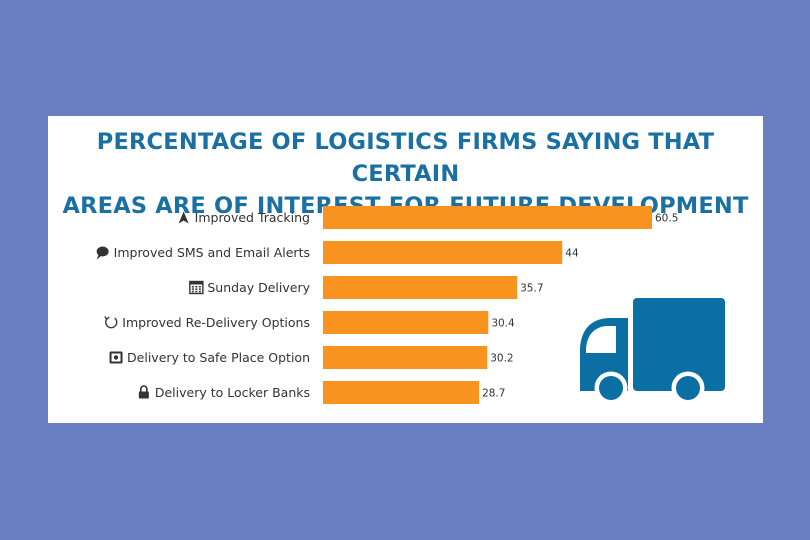  Describe the element at coordinates (572, 254) in the screenshot. I see `value-label: 44` at that location.